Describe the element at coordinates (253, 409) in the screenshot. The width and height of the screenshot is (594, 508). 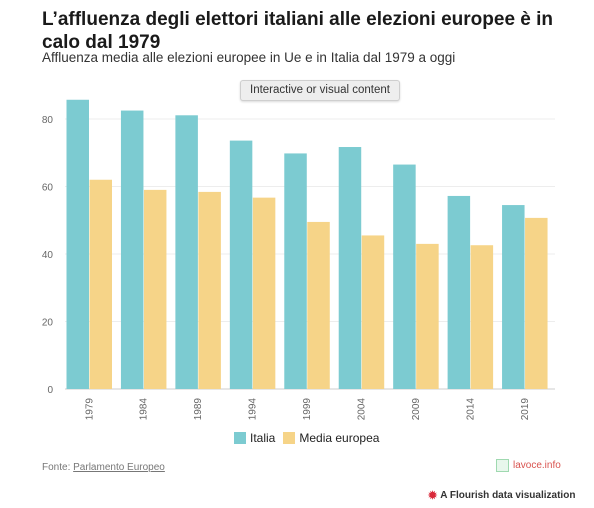
I see `x-tick-label: 1994` at that location.